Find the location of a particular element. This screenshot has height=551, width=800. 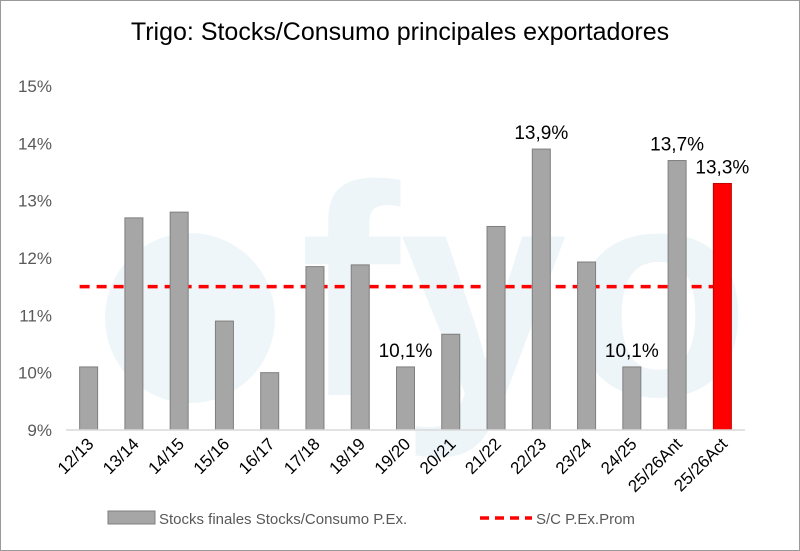

bar-23/24 is located at coordinates (587, 346).